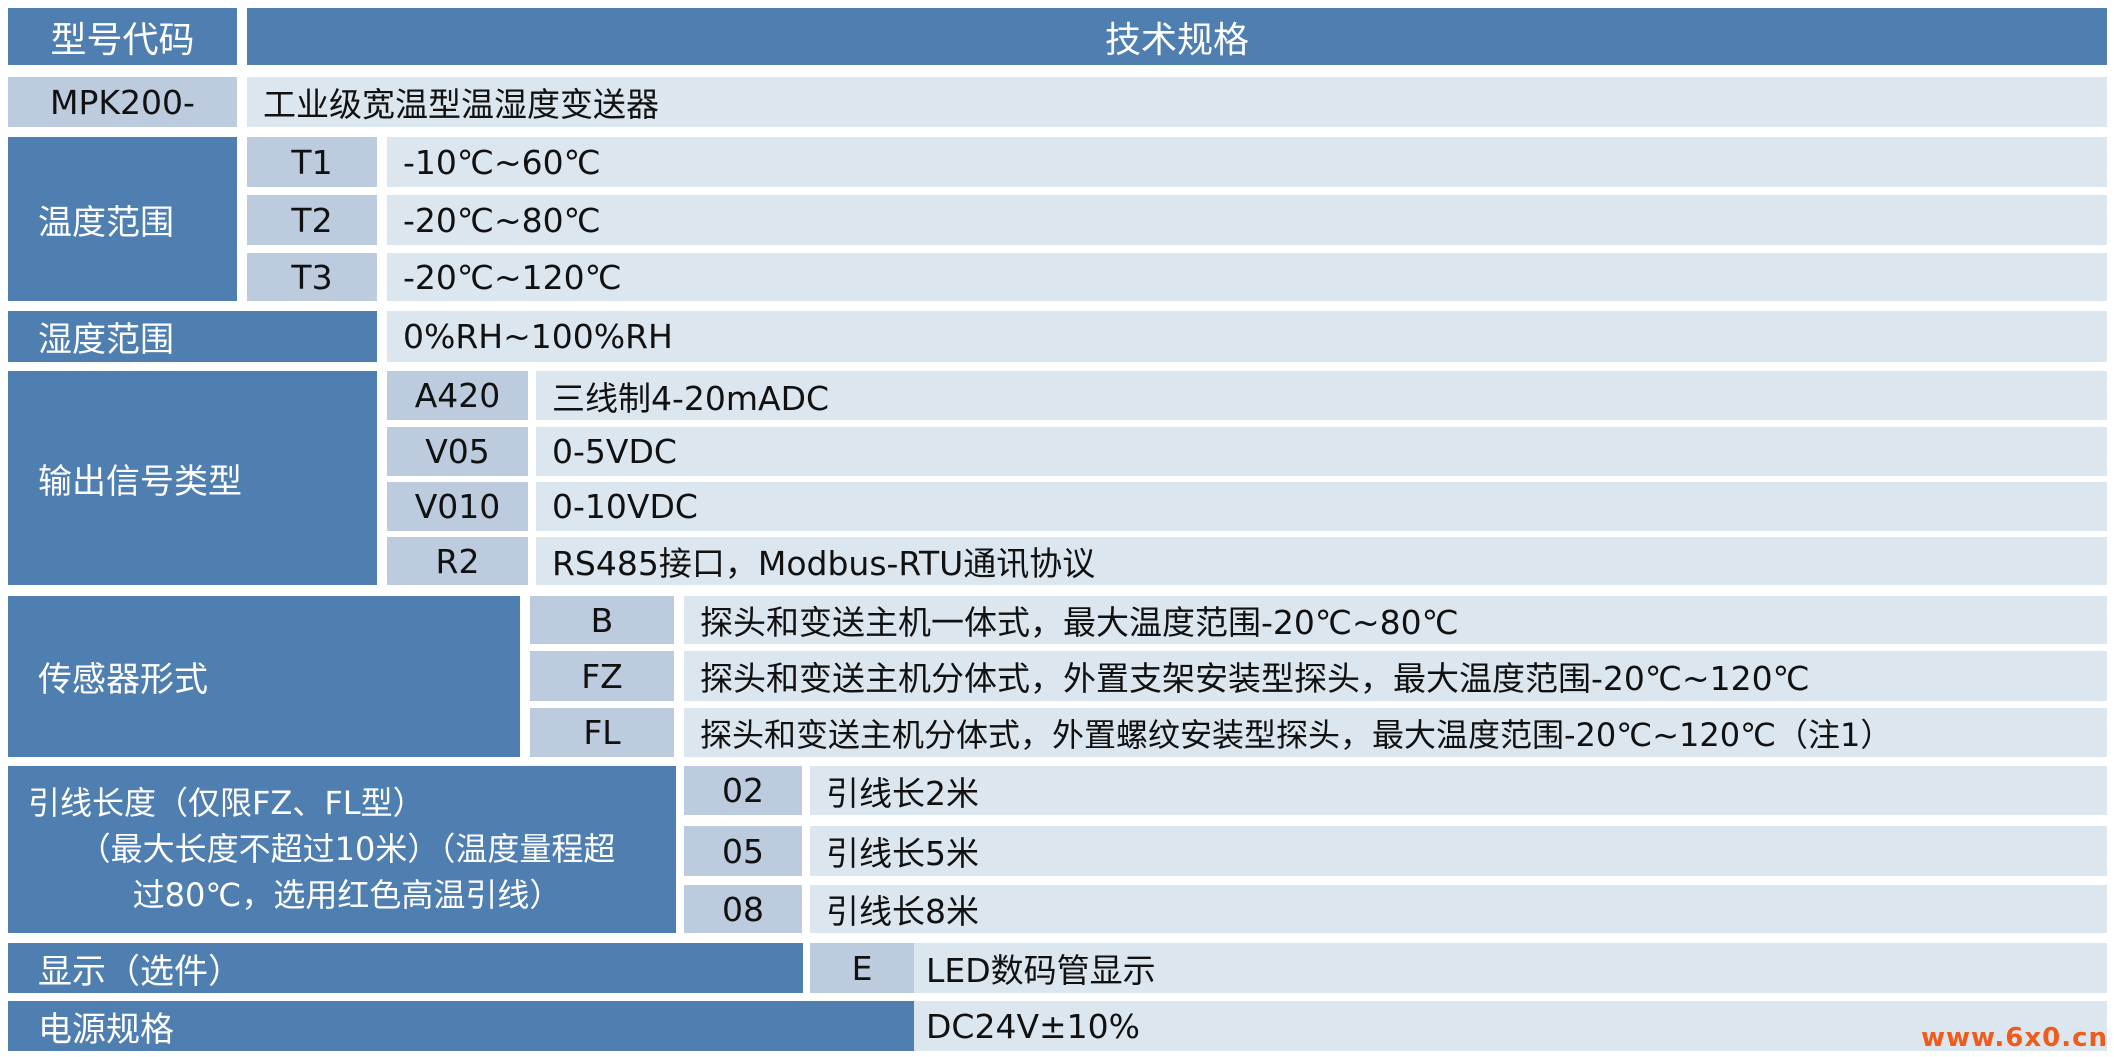 The width and height of the screenshot is (2114, 1057). Describe the element at coordinates (1247, 336) in the screenshot. I see `humidity-range-desc: 0%RH~100%RH` at that location.